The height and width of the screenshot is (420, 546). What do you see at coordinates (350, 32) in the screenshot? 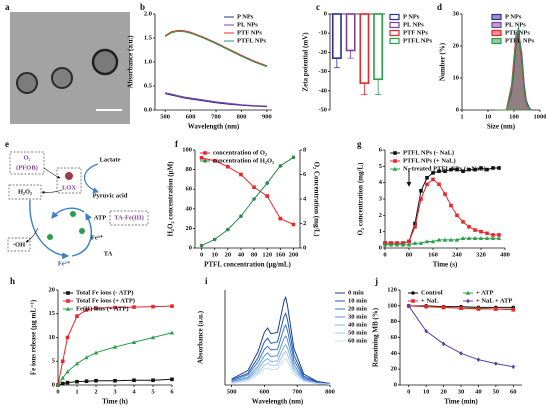
I see `bar` at bounding box center [350, 32].